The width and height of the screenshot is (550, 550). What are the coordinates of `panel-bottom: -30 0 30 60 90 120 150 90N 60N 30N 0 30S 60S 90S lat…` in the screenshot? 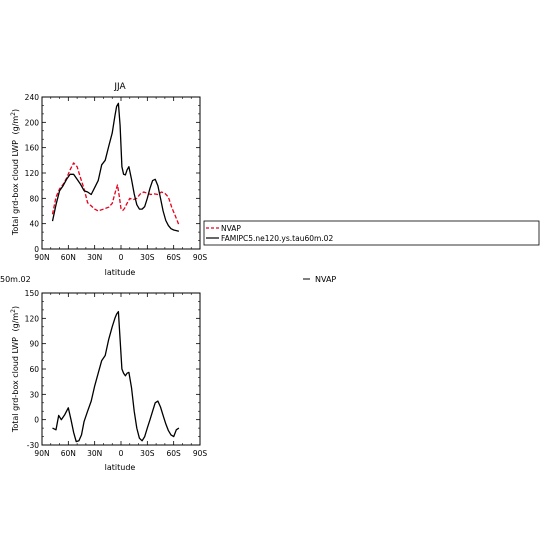 It's located at (108, 380).